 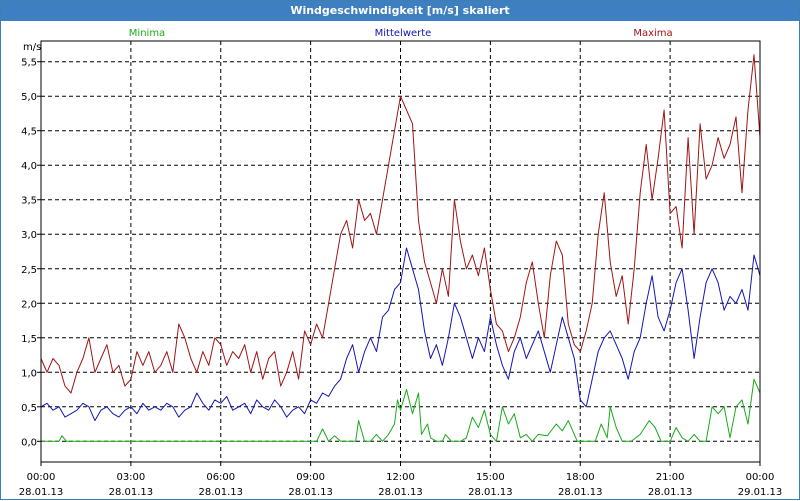 I want to click on x-tick-time-label: 21:00, so click(x=670, y=477).